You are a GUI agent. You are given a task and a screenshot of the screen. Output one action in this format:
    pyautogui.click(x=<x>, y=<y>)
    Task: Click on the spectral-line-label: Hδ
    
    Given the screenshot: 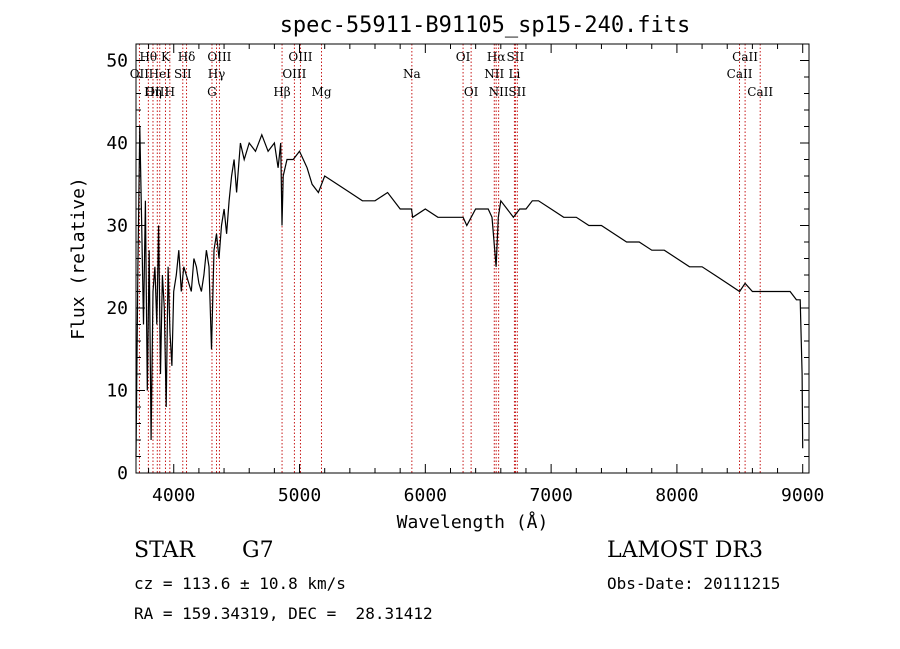 What is the action you would take?
    pyautogui.click(x=187, y=57)
    